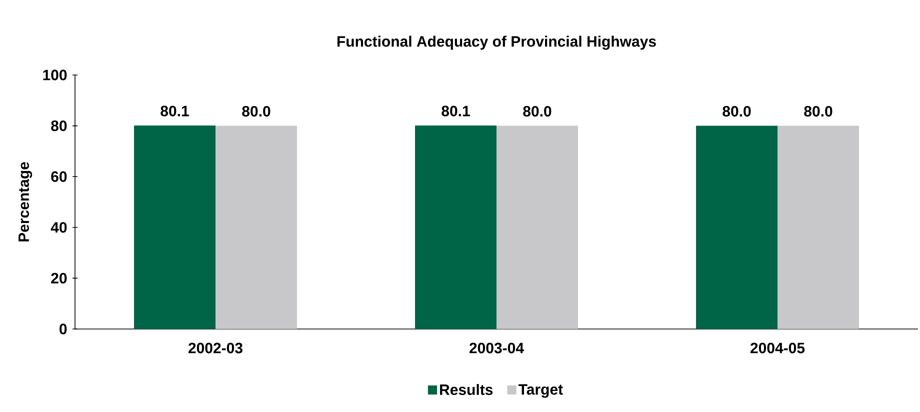 The image size is (920, 412). Describe the element at coordinates (59, 126) in the screenshot. I see `y-tick-label: 80` at that location.